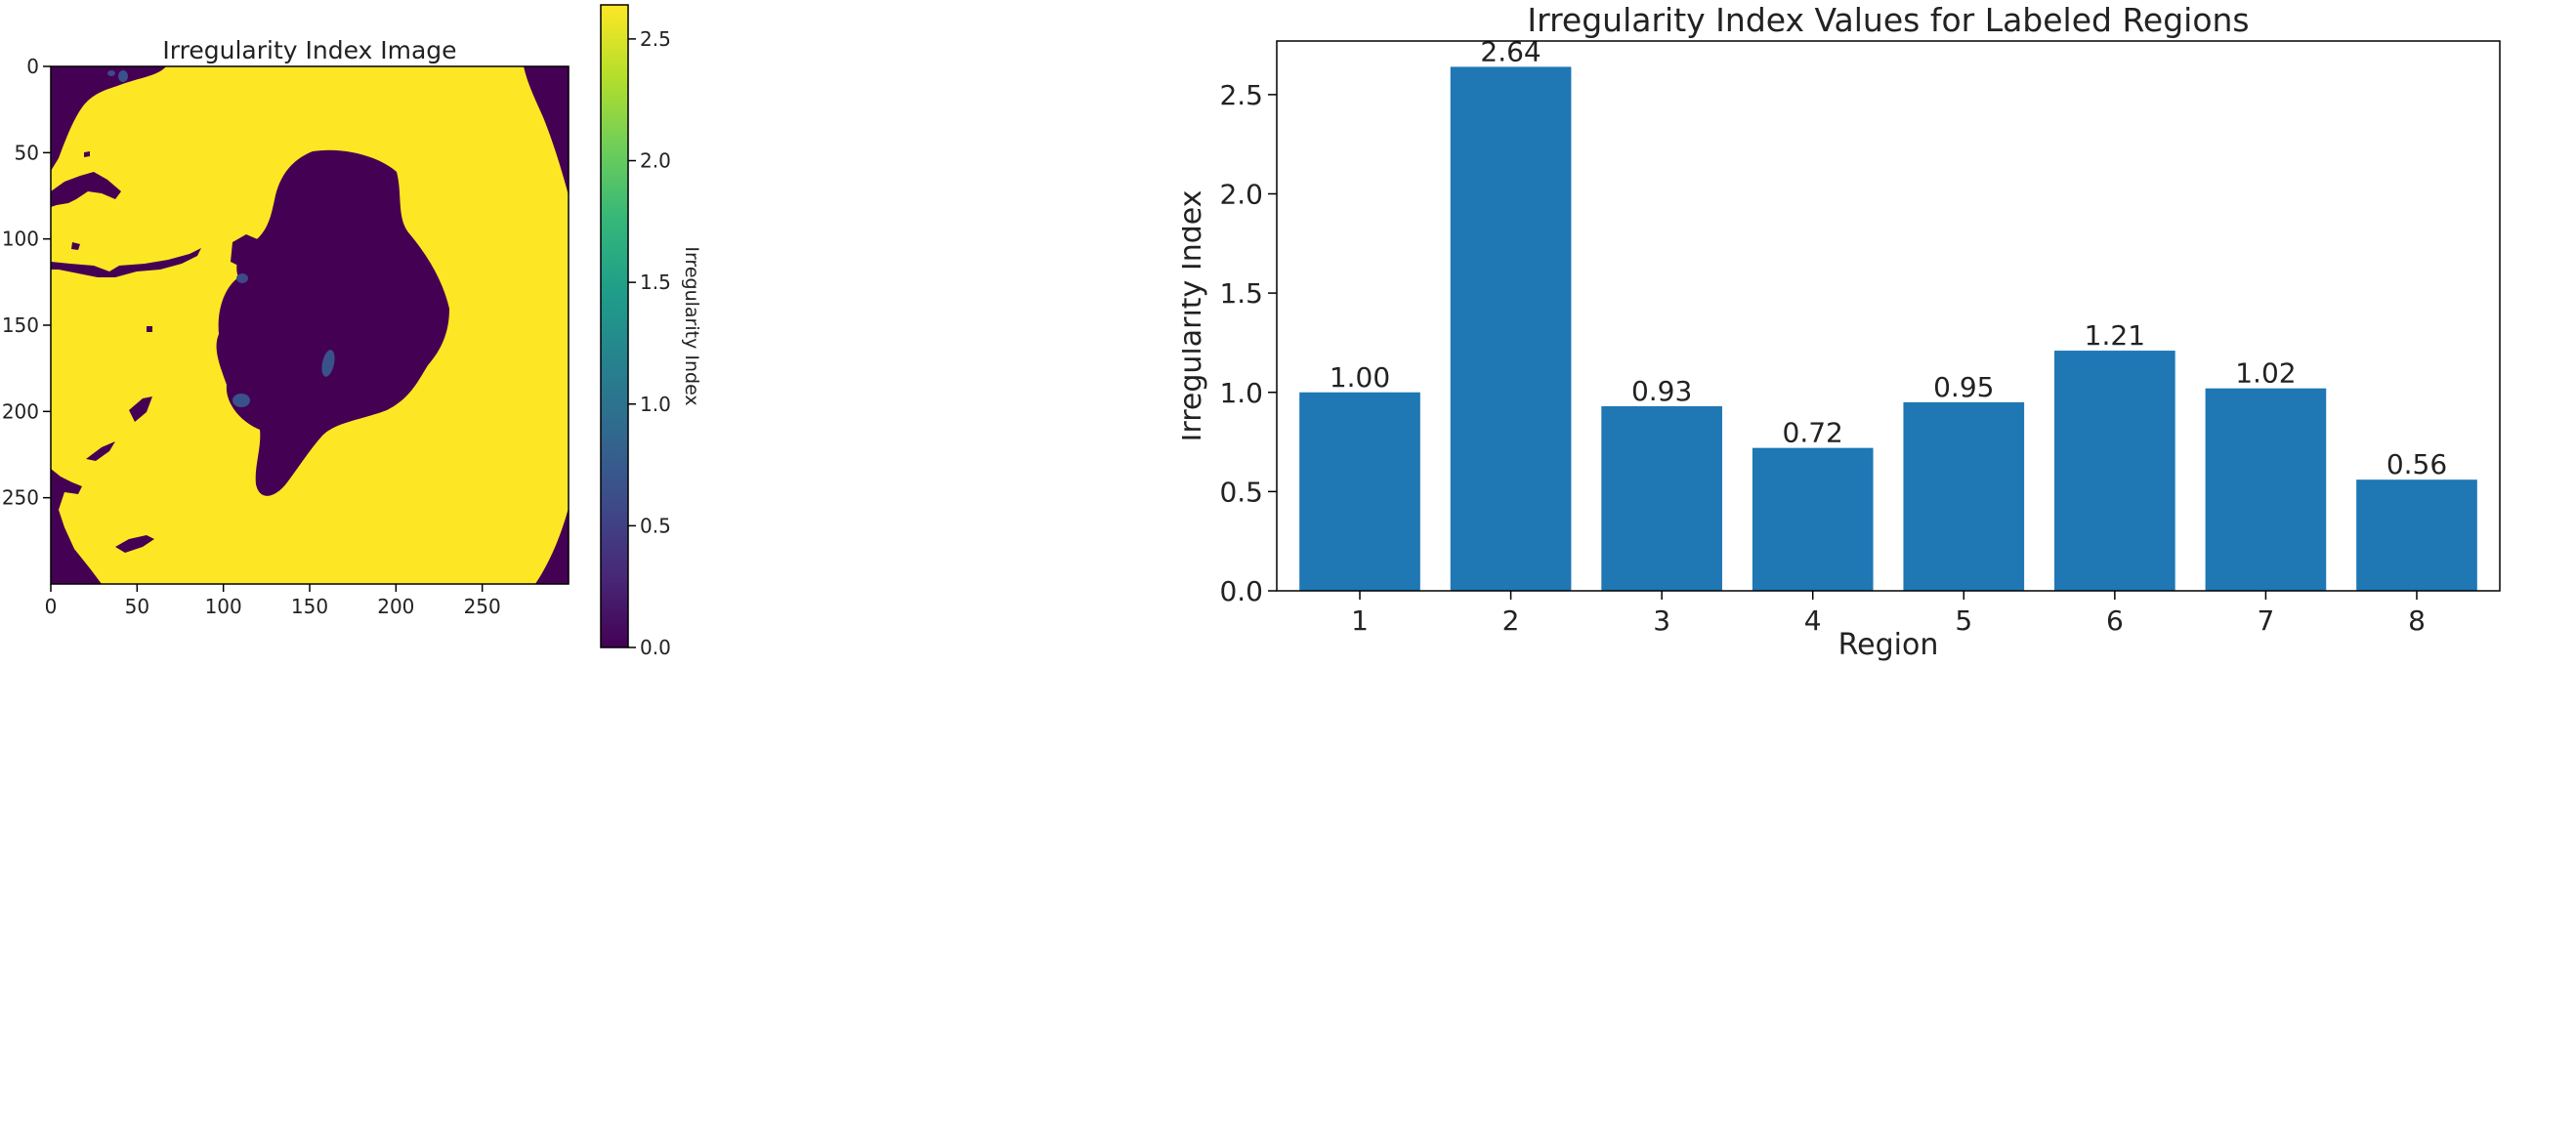 This screenshot has height=1125, width=2576. What do you see at coordinates (614, 326) in the screenshot?
I see `colorbar` at bounding box center [614, 326].